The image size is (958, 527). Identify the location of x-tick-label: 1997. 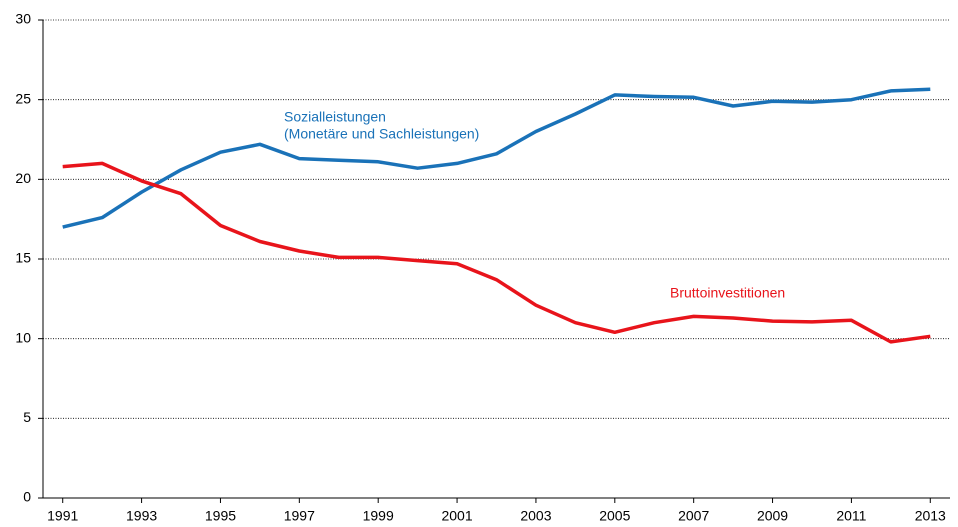
(299, 516).